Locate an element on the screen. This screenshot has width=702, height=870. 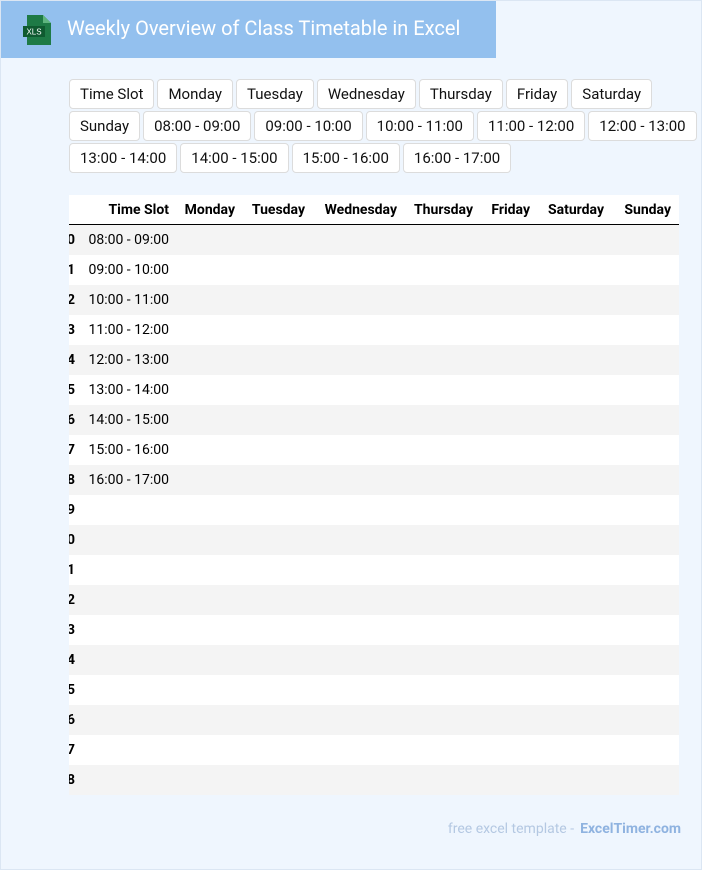
time-slot-cell: 12:00 - 13:00 is located at coordinates (127, 360).